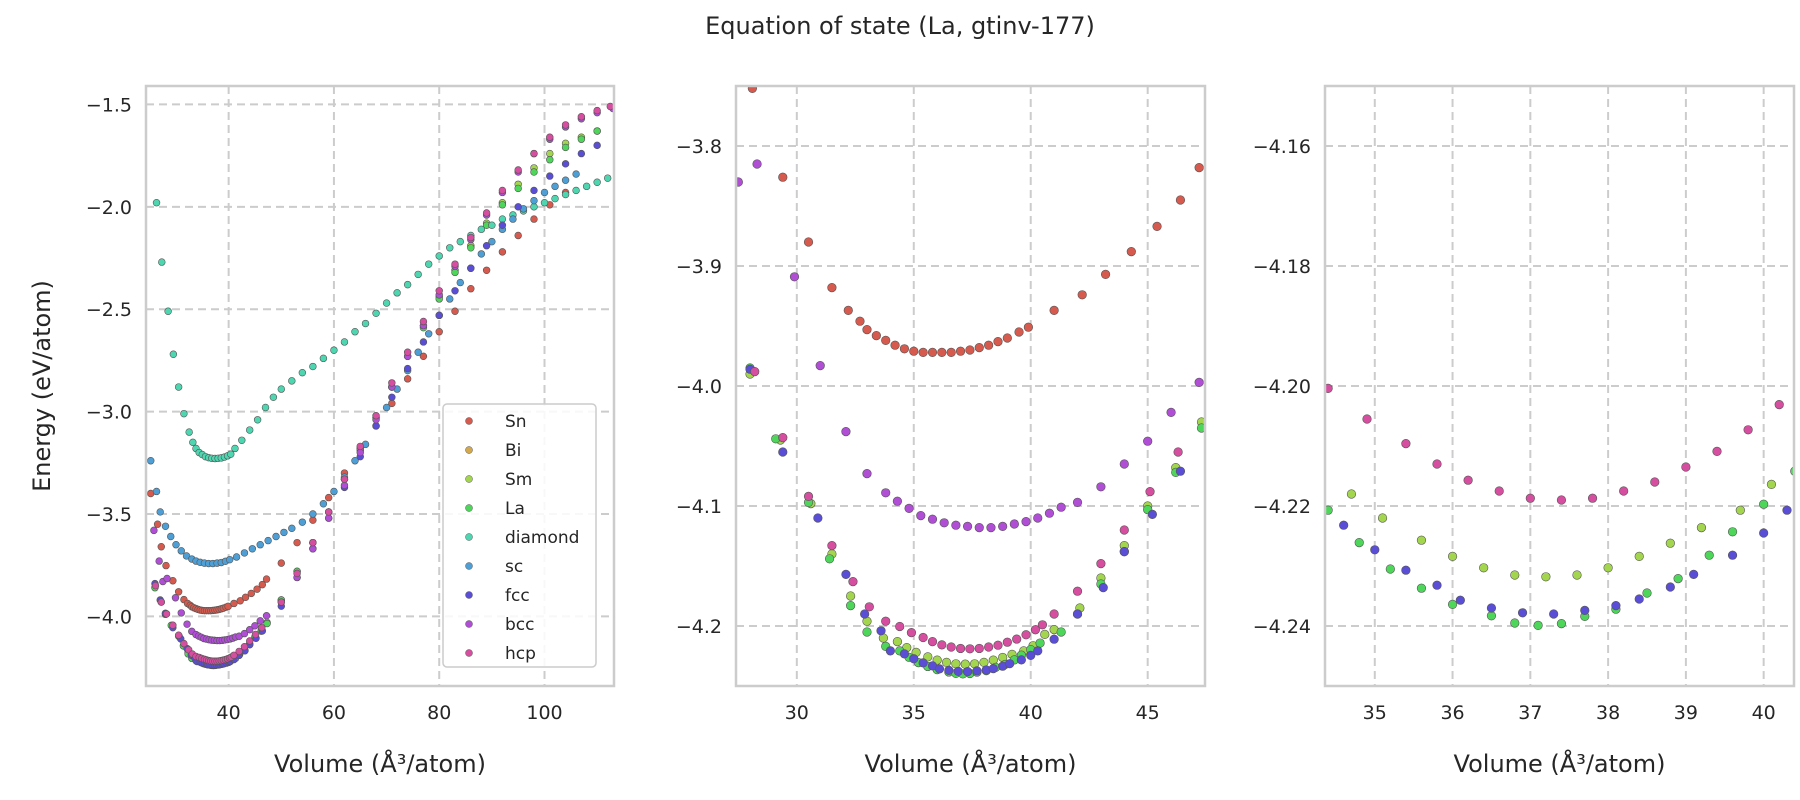  What do you see at coordinates (514, 567) in the screenshot?
I see `legend-label-sc: sc` at bounding box center [514, 567].